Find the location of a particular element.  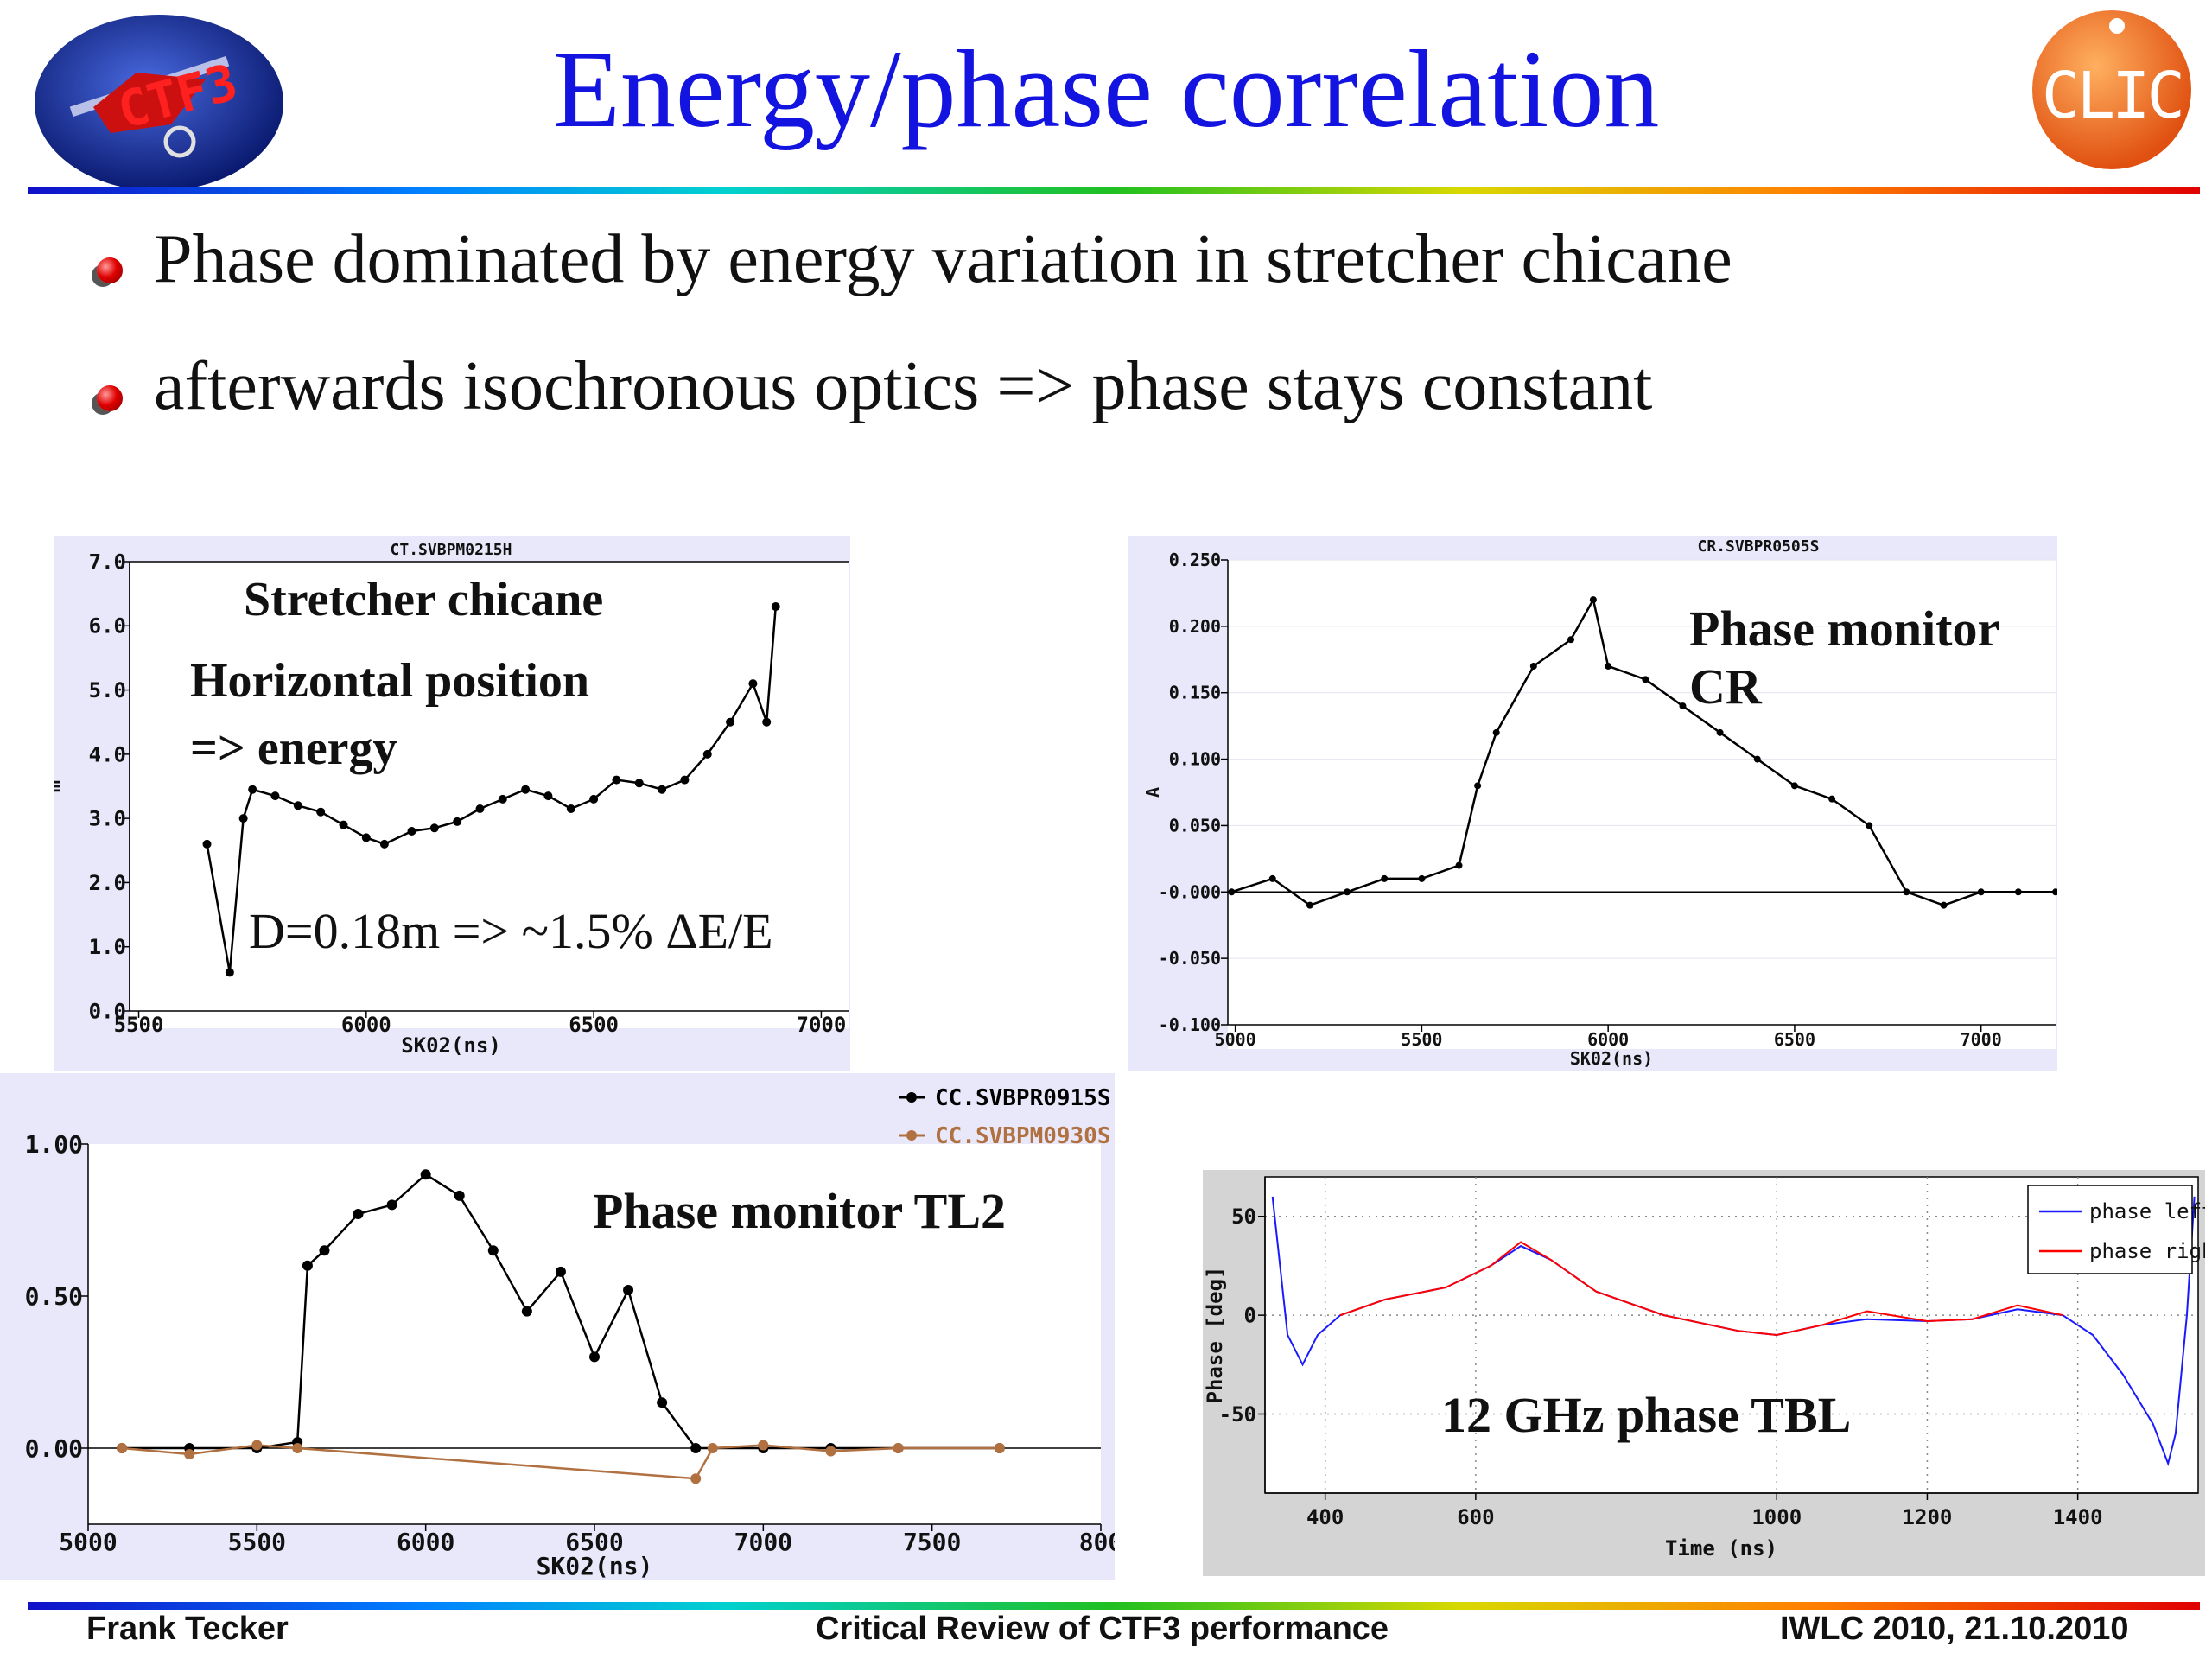

y-tick-label: 4.0 is located at coordinates (107, 754).